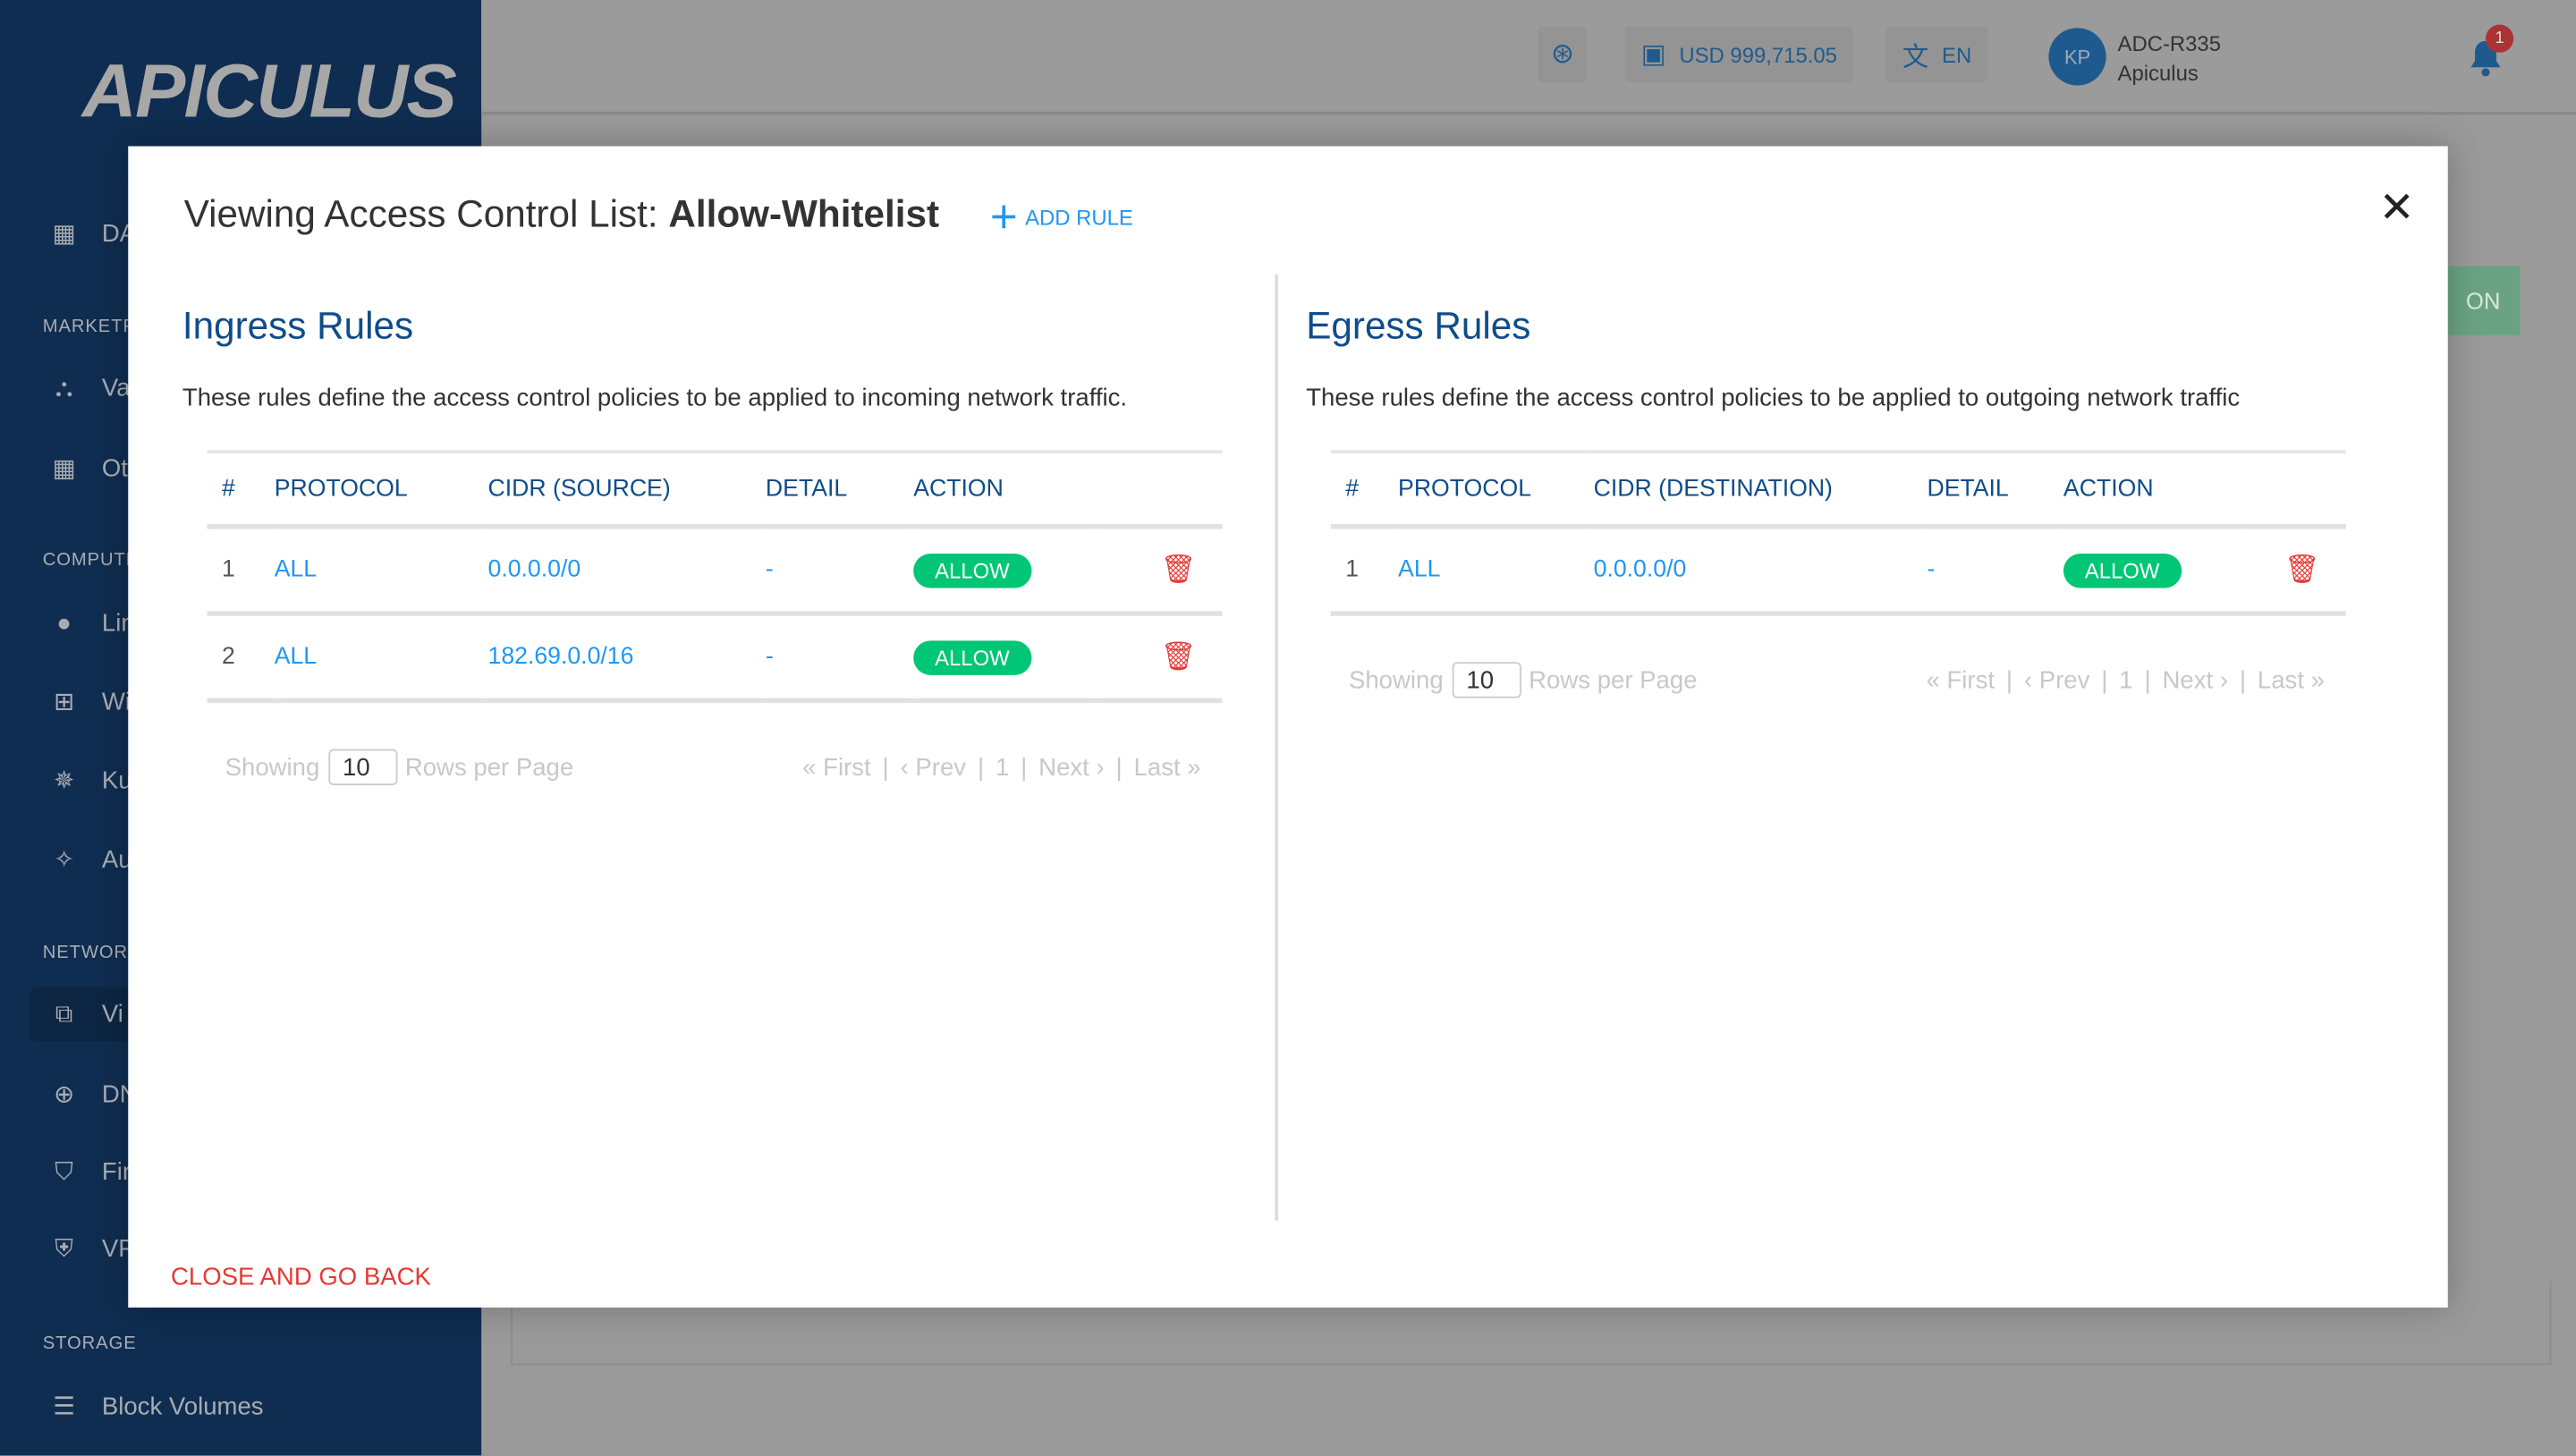  I want to click on language-selector: 文 EN, so click(1936, 54).